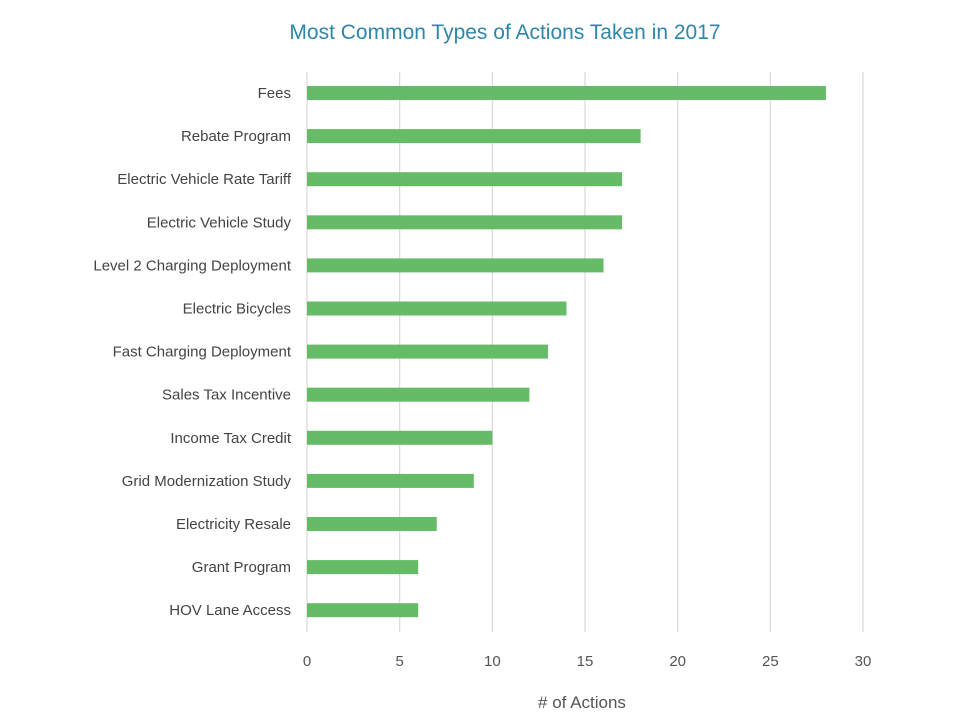  What do you see at coordinates (236, 136) in the screenshot?
I see `category-label: Rebate Program` at bounding box center [236, 136].